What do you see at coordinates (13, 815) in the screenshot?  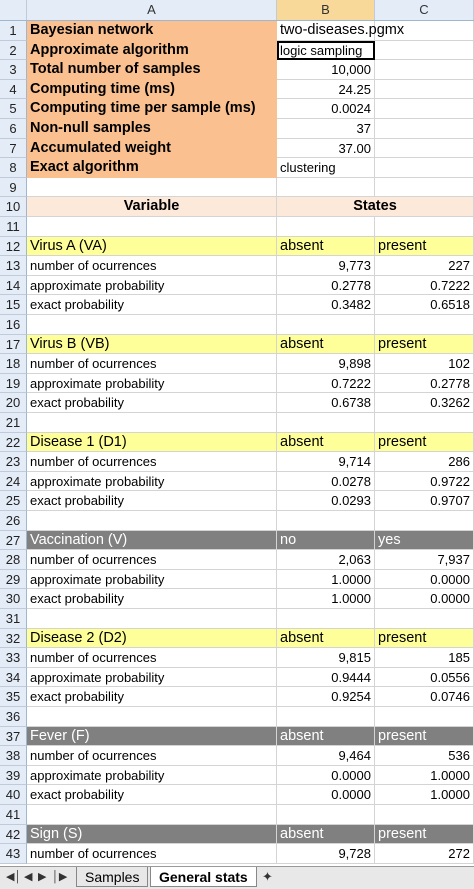 I see `row-number: 41` at bounding box center [13, 815].